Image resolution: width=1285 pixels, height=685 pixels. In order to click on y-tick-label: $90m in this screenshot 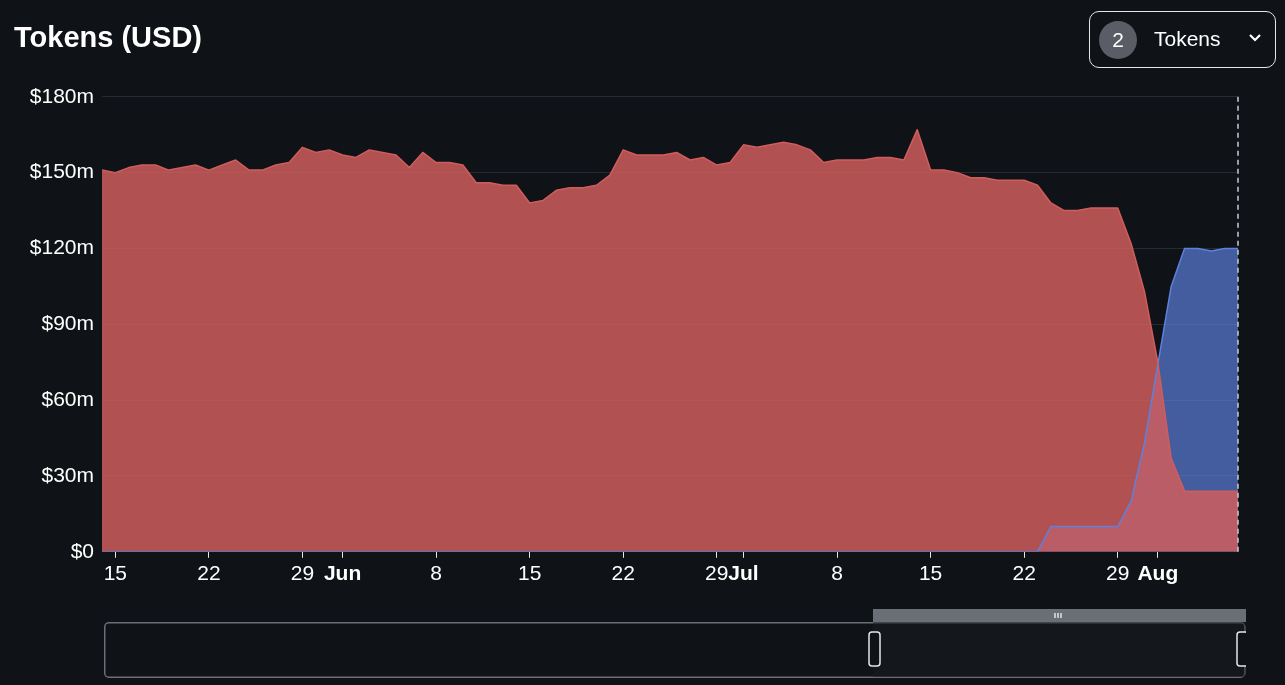, I will do `click(67, 323)`.